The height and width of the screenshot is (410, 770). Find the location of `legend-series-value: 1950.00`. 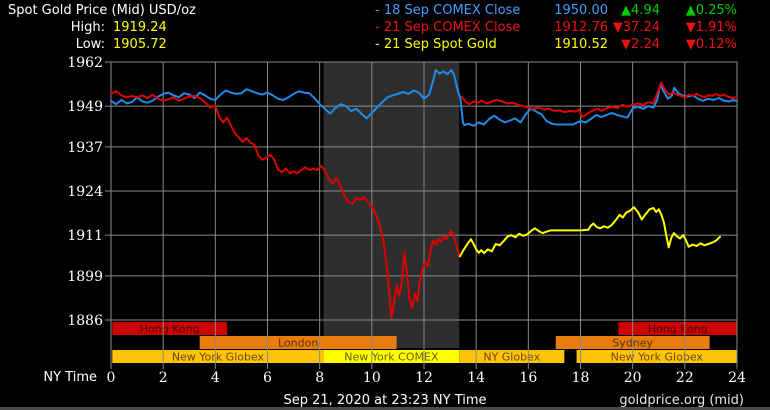

legend-series-value: 1950.00 is located at coordinates (581, 10).